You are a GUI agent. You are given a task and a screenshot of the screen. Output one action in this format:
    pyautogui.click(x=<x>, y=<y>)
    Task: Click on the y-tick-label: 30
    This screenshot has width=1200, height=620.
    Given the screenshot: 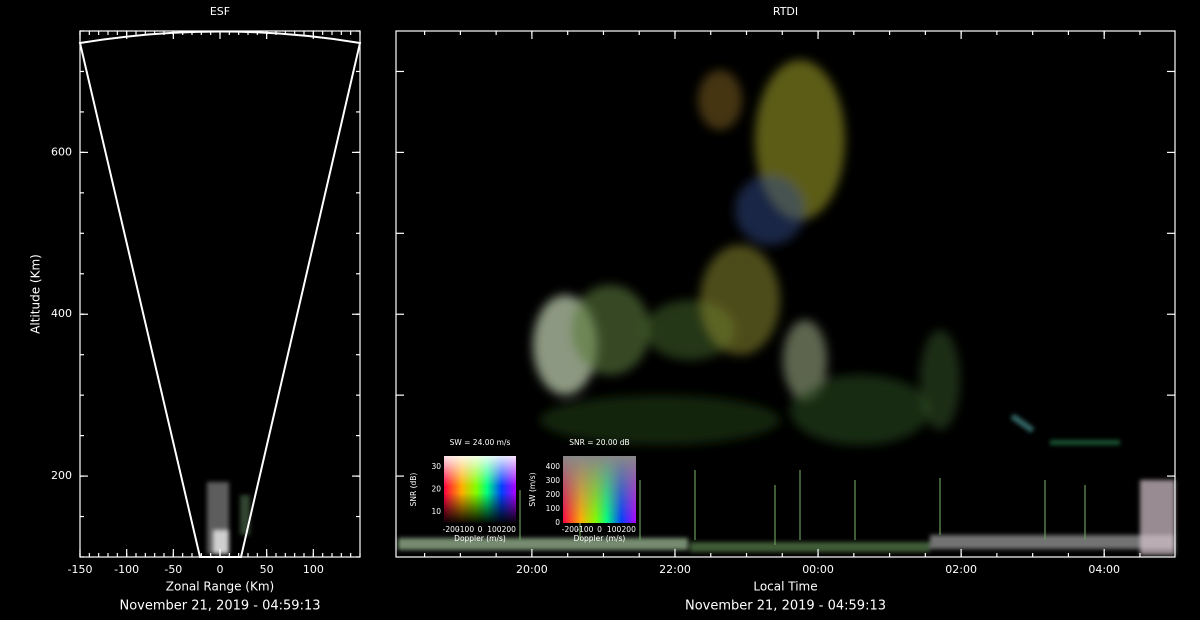 What is the action you would take?
    pyautogui.click(x=436, y=466)
    